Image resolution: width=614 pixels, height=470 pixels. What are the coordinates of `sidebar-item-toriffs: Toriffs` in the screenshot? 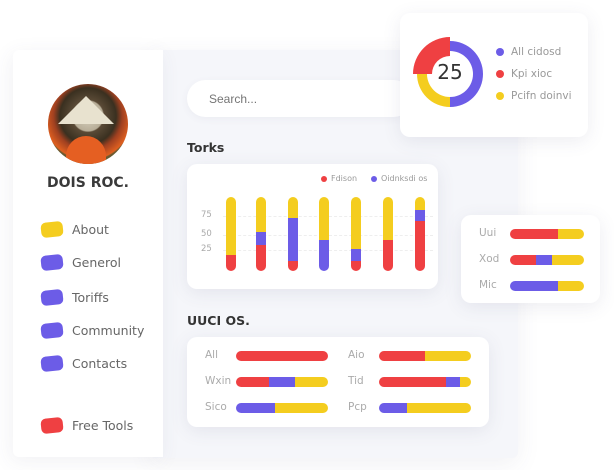 It's located at (74, 297).